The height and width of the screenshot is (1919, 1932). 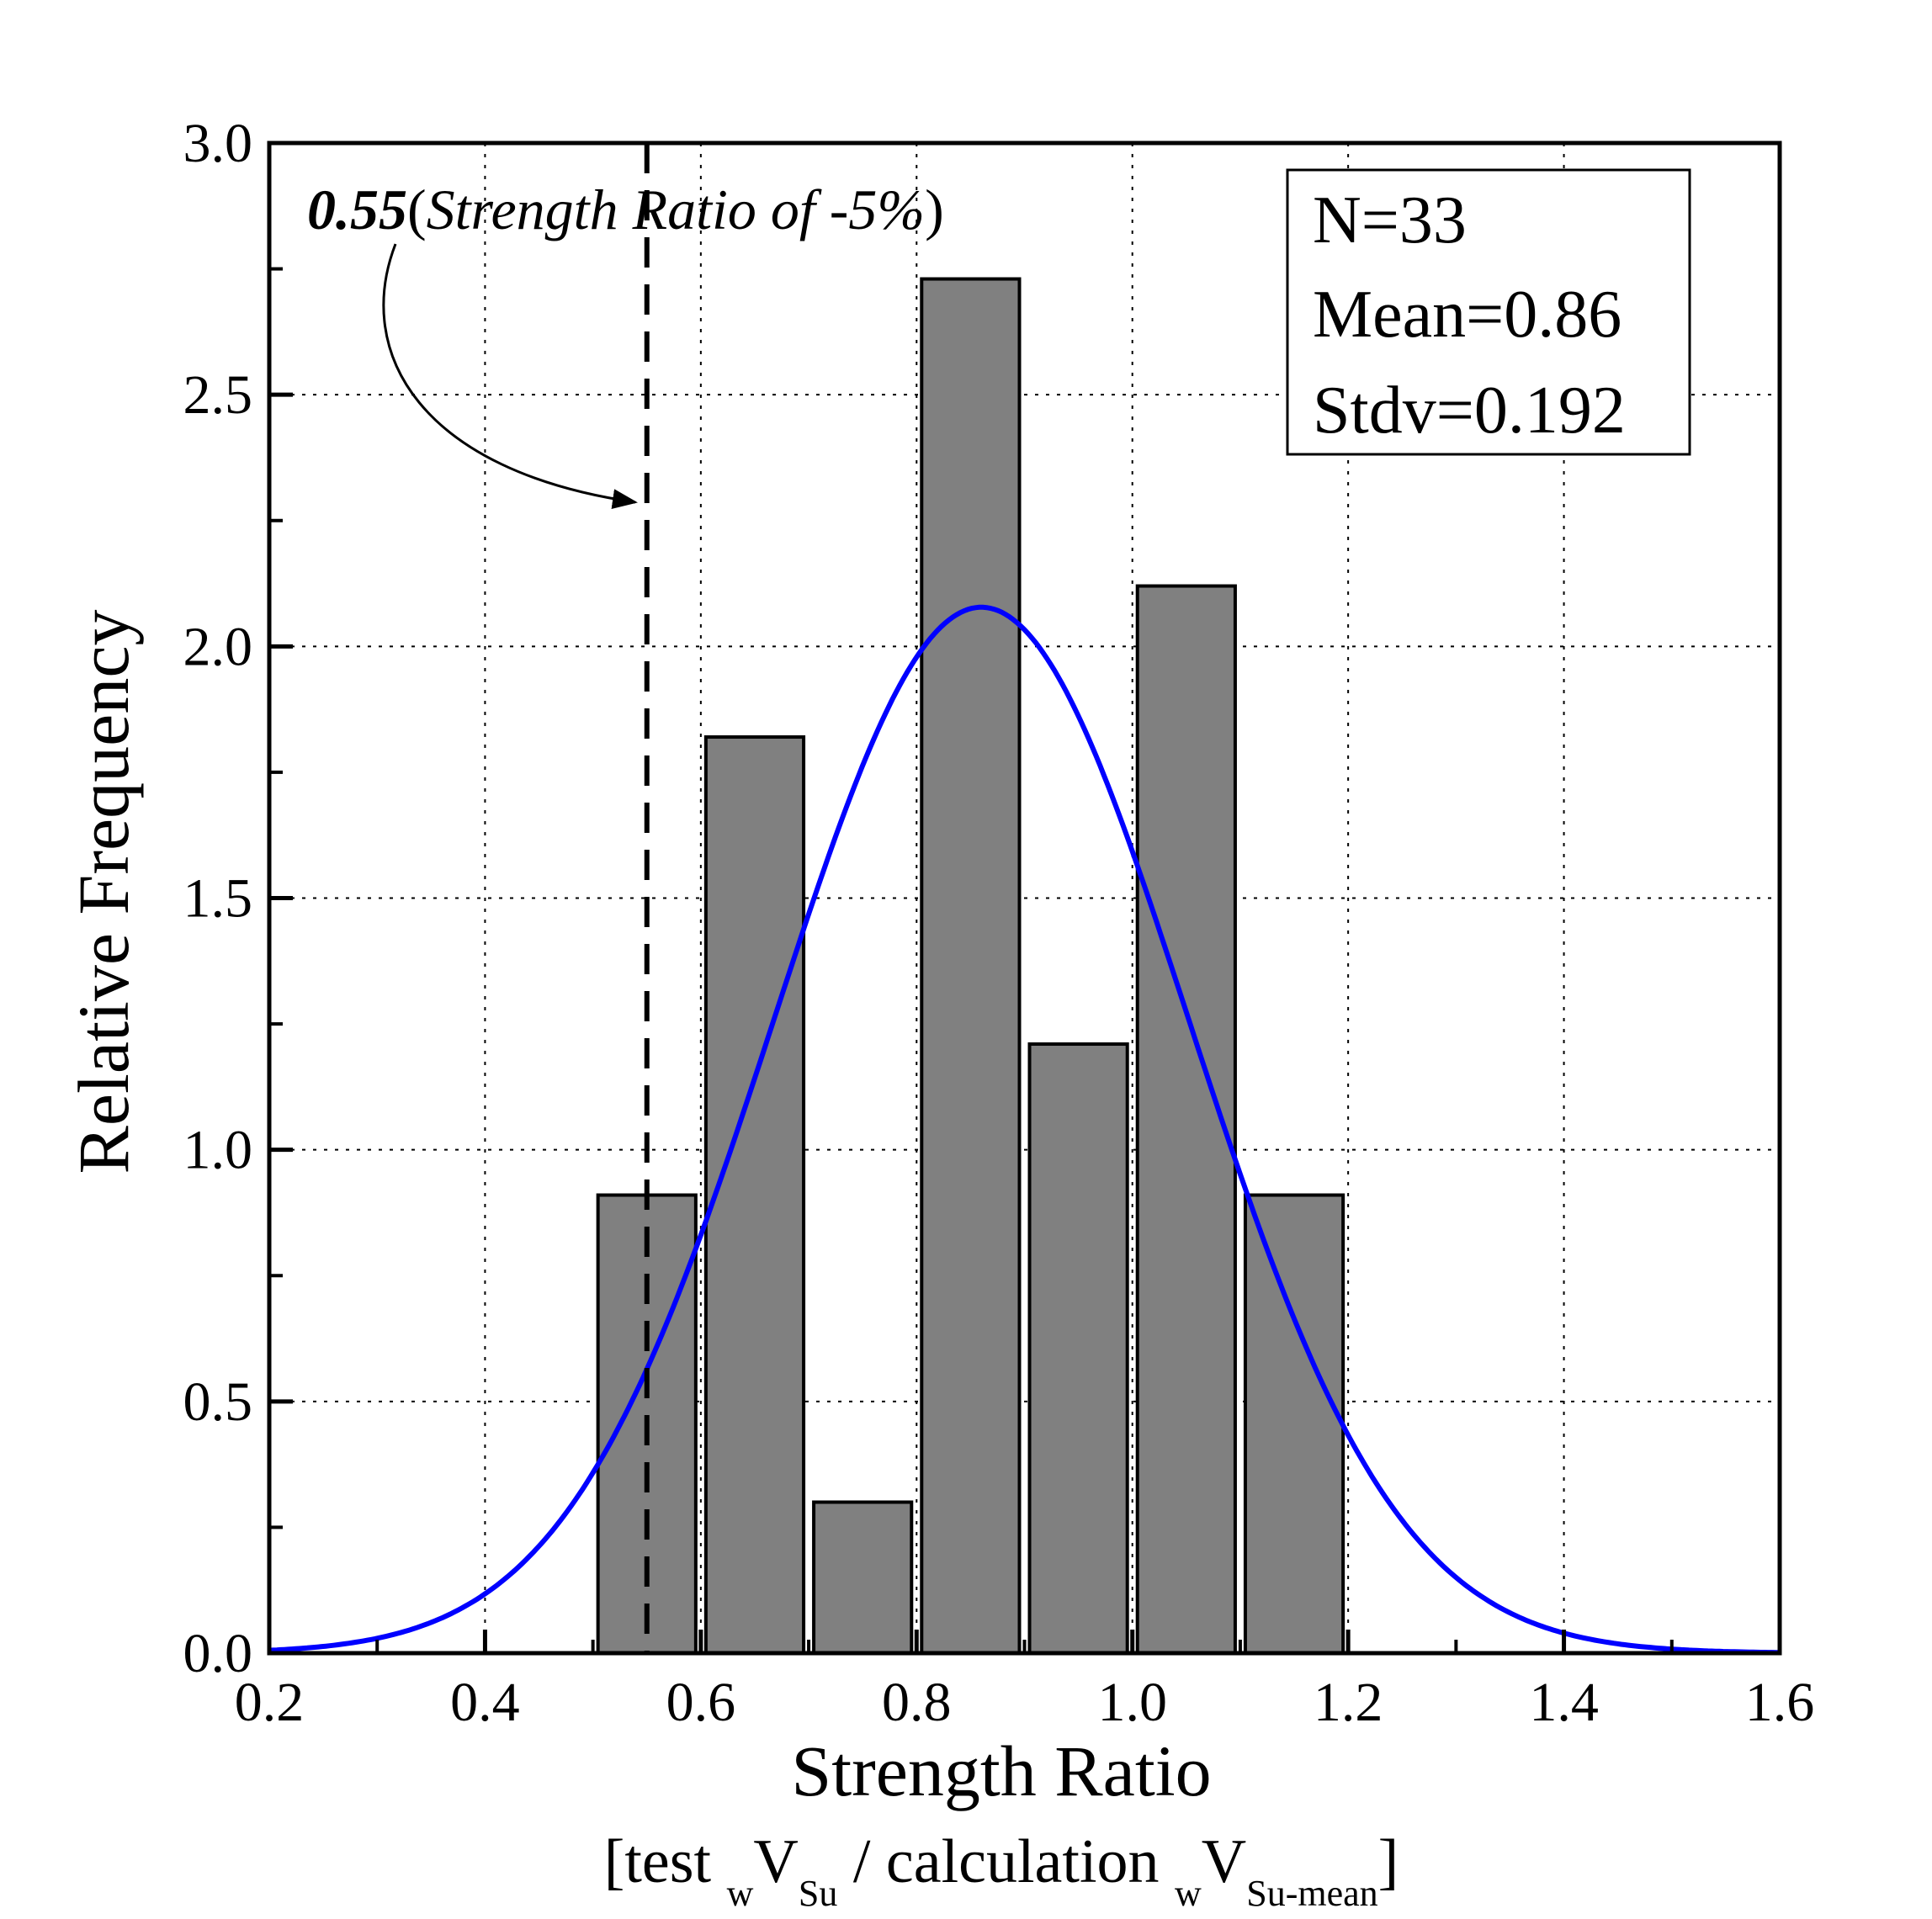 I want to click on x-tick-label: 0.4, so click(x=485, y=1703).